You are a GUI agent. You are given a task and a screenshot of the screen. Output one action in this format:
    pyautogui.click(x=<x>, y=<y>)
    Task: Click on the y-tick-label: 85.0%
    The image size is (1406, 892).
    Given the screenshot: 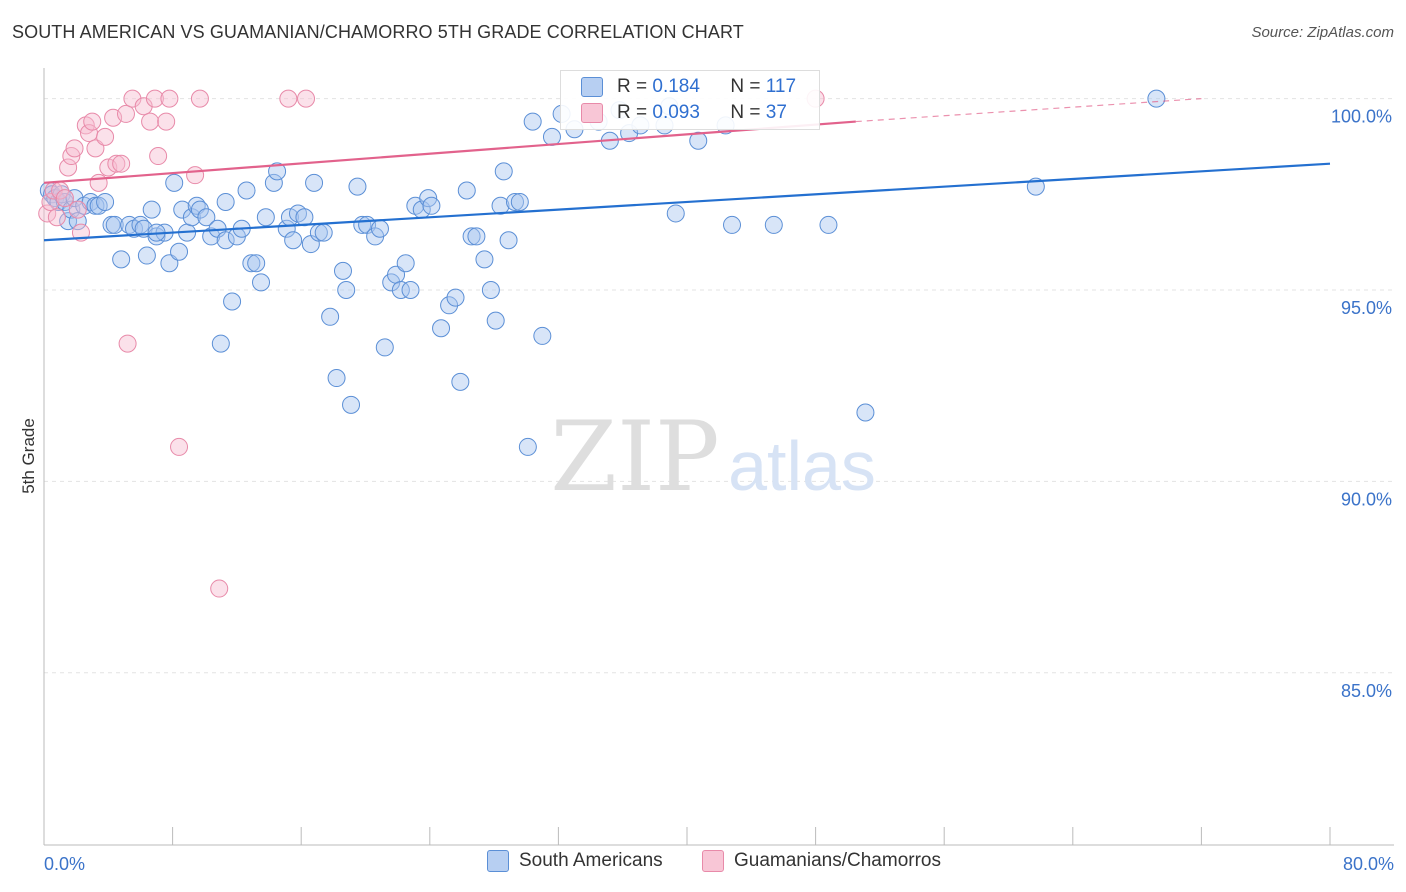 What is the action you would take?
    pyautogui.click(x=1366, y=691)
    